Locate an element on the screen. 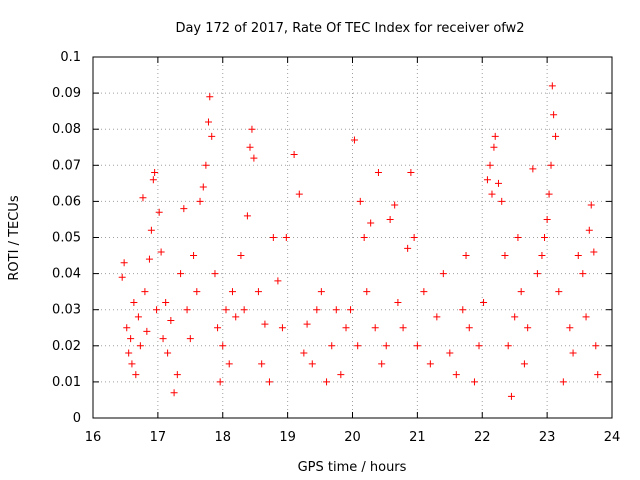 The height and width of the screenshot is (480, 640). x-tick-label: 23 is located at coordinates (547, 437).